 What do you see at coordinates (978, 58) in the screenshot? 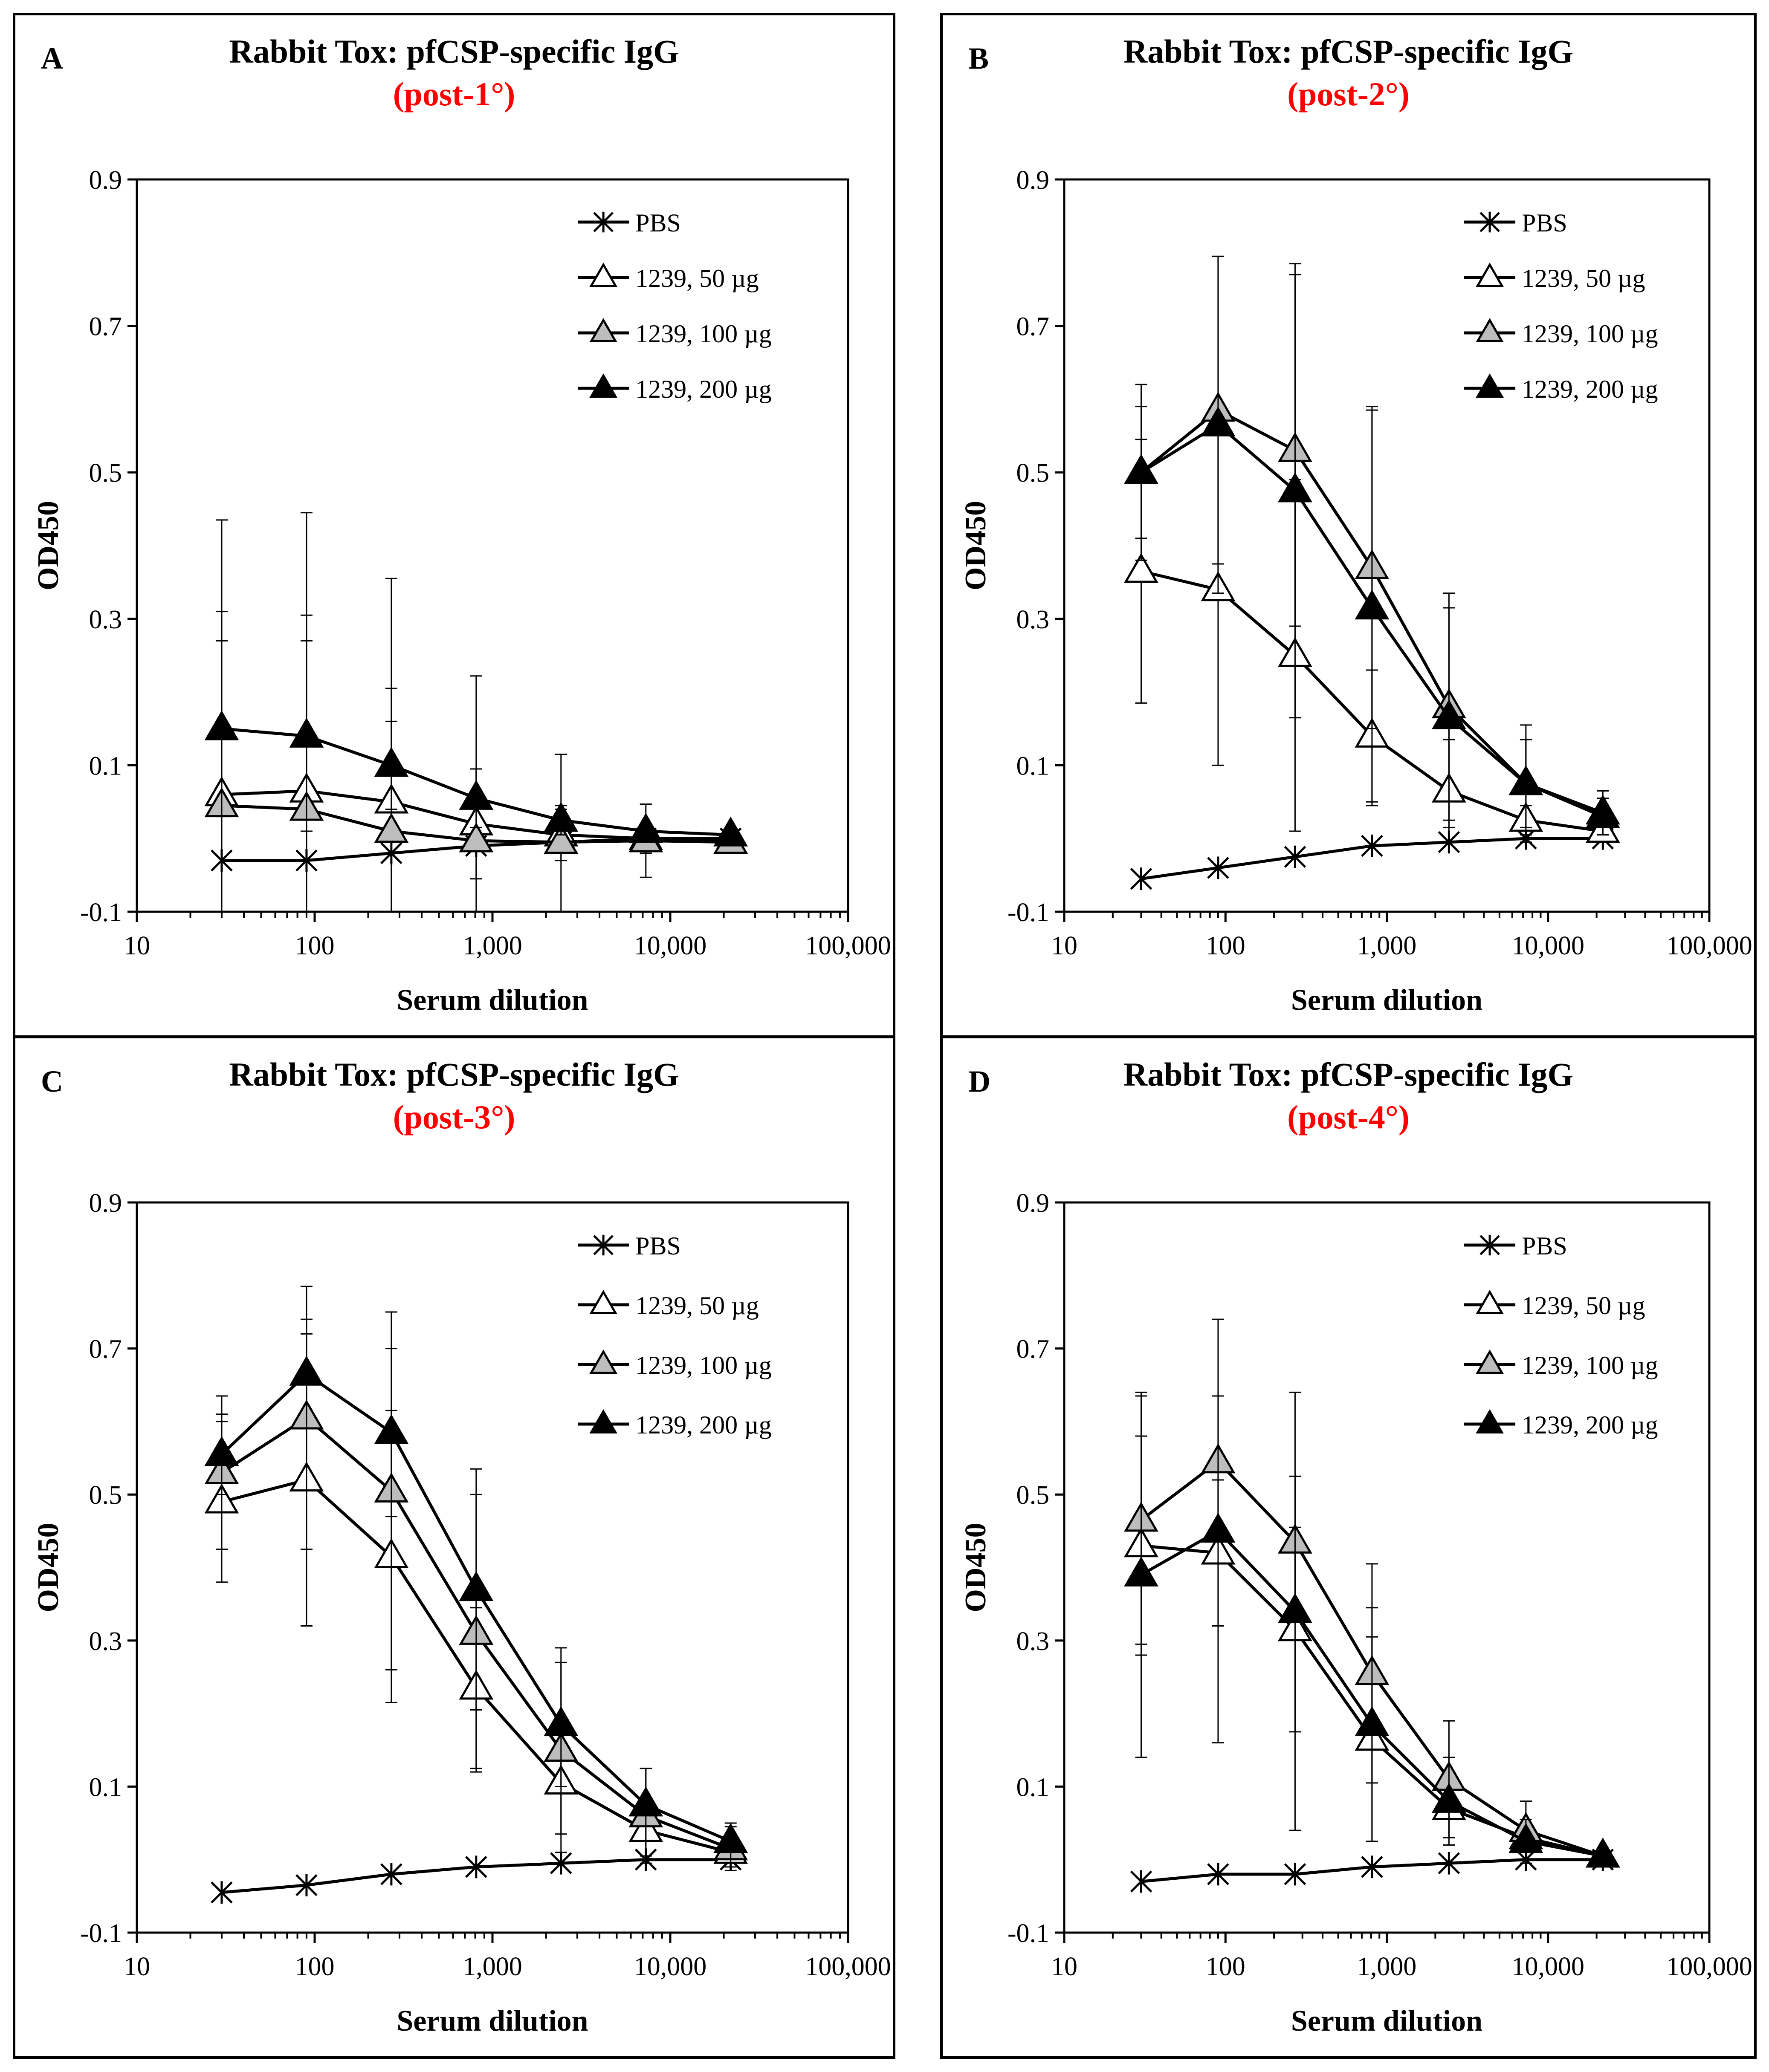
I see `panel-letter: B` at bounding box center [978, 58].